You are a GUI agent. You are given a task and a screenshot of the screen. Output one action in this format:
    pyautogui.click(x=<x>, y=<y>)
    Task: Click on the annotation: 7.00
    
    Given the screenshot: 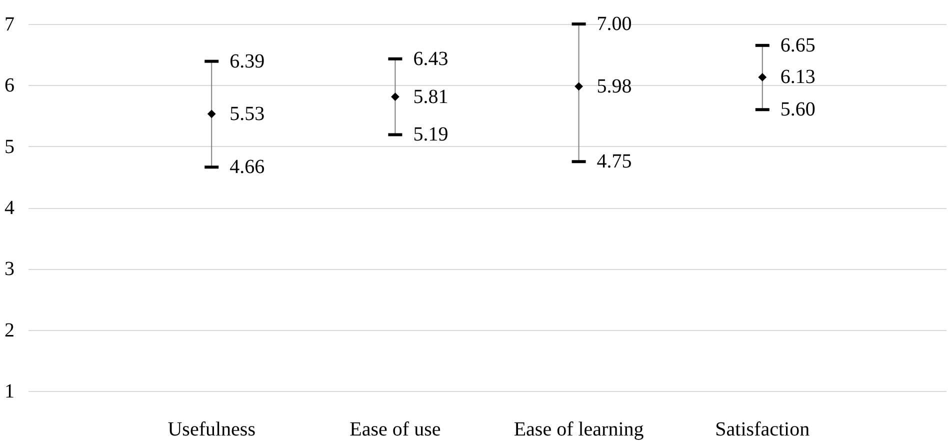 What is the action you would take?
    pyautogui.click(x=614, y=24)
    